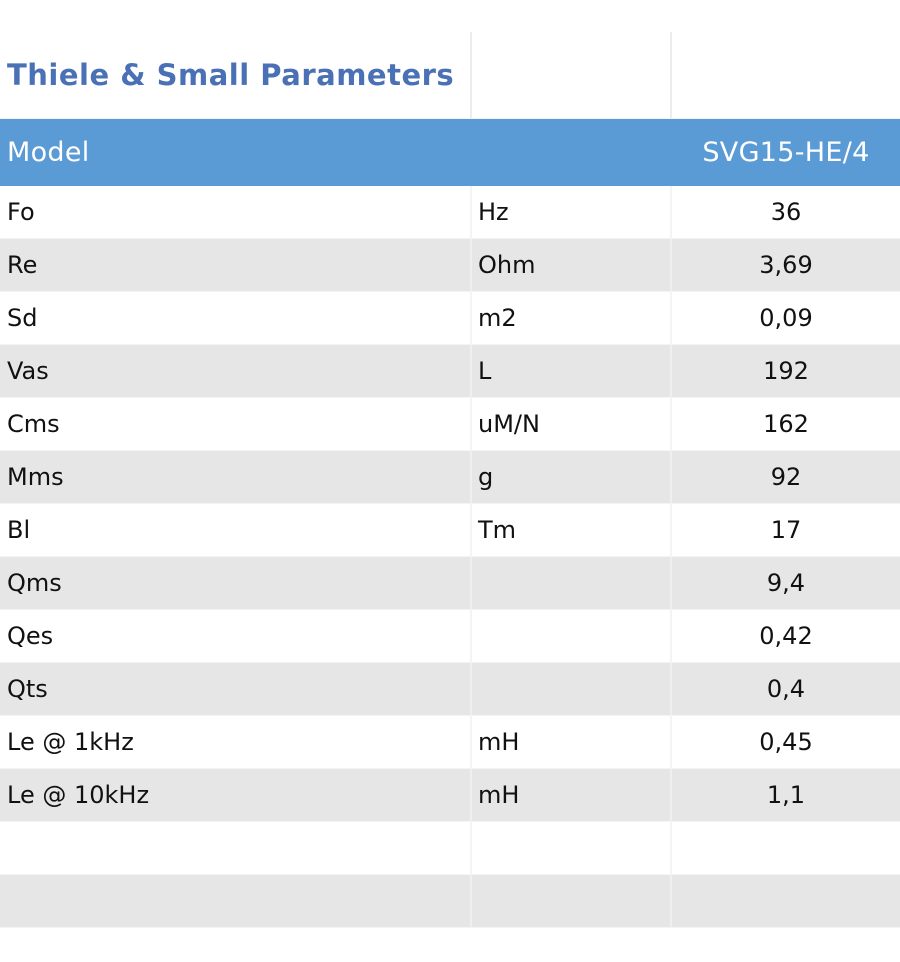 The height and width of the screenshot is (962, 900). I want to click on value-cell: 1,1, so click(786, 795).